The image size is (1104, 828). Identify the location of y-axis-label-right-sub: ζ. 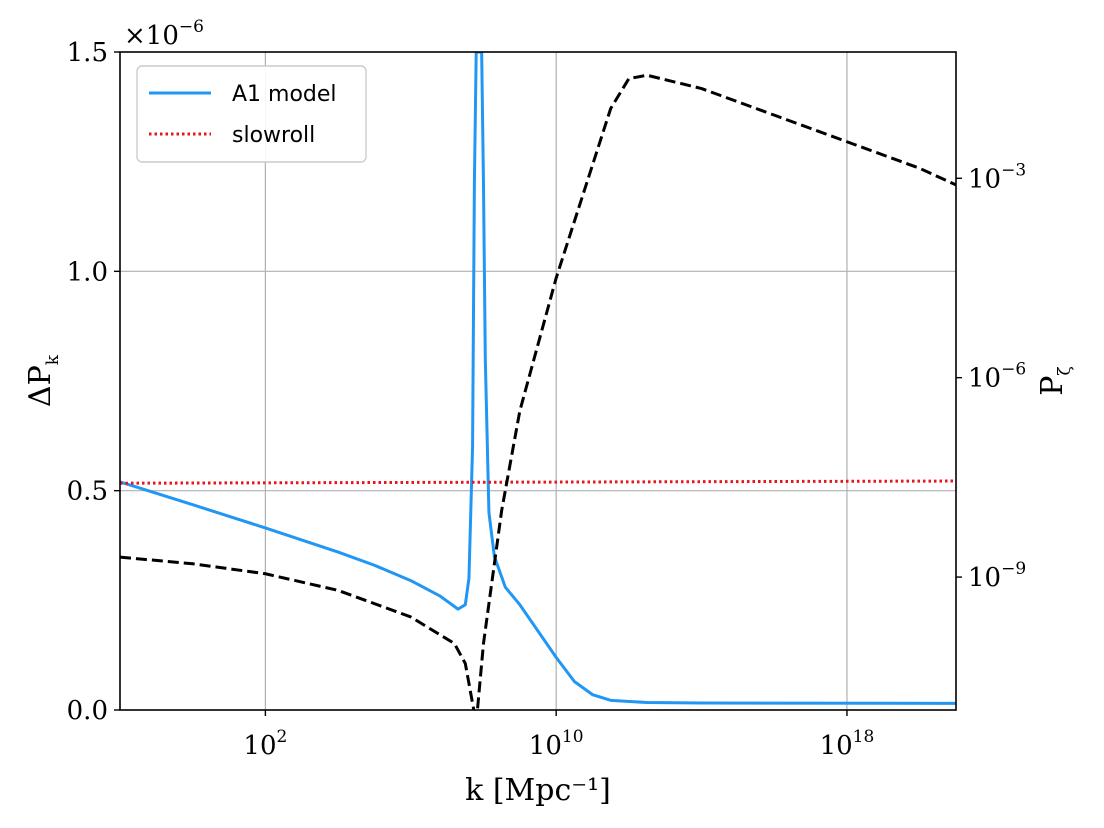
(1065, 370).